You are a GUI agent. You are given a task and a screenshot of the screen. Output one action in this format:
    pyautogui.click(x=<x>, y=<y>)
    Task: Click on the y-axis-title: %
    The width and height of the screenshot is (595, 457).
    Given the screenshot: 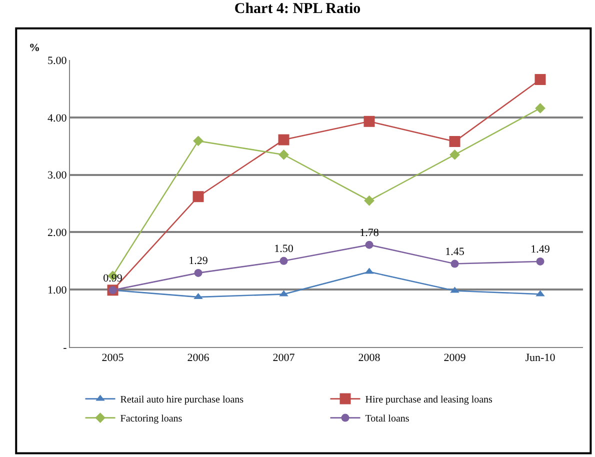 What is the action you would take?
    pyautogui.click(x=34, y=48)
    